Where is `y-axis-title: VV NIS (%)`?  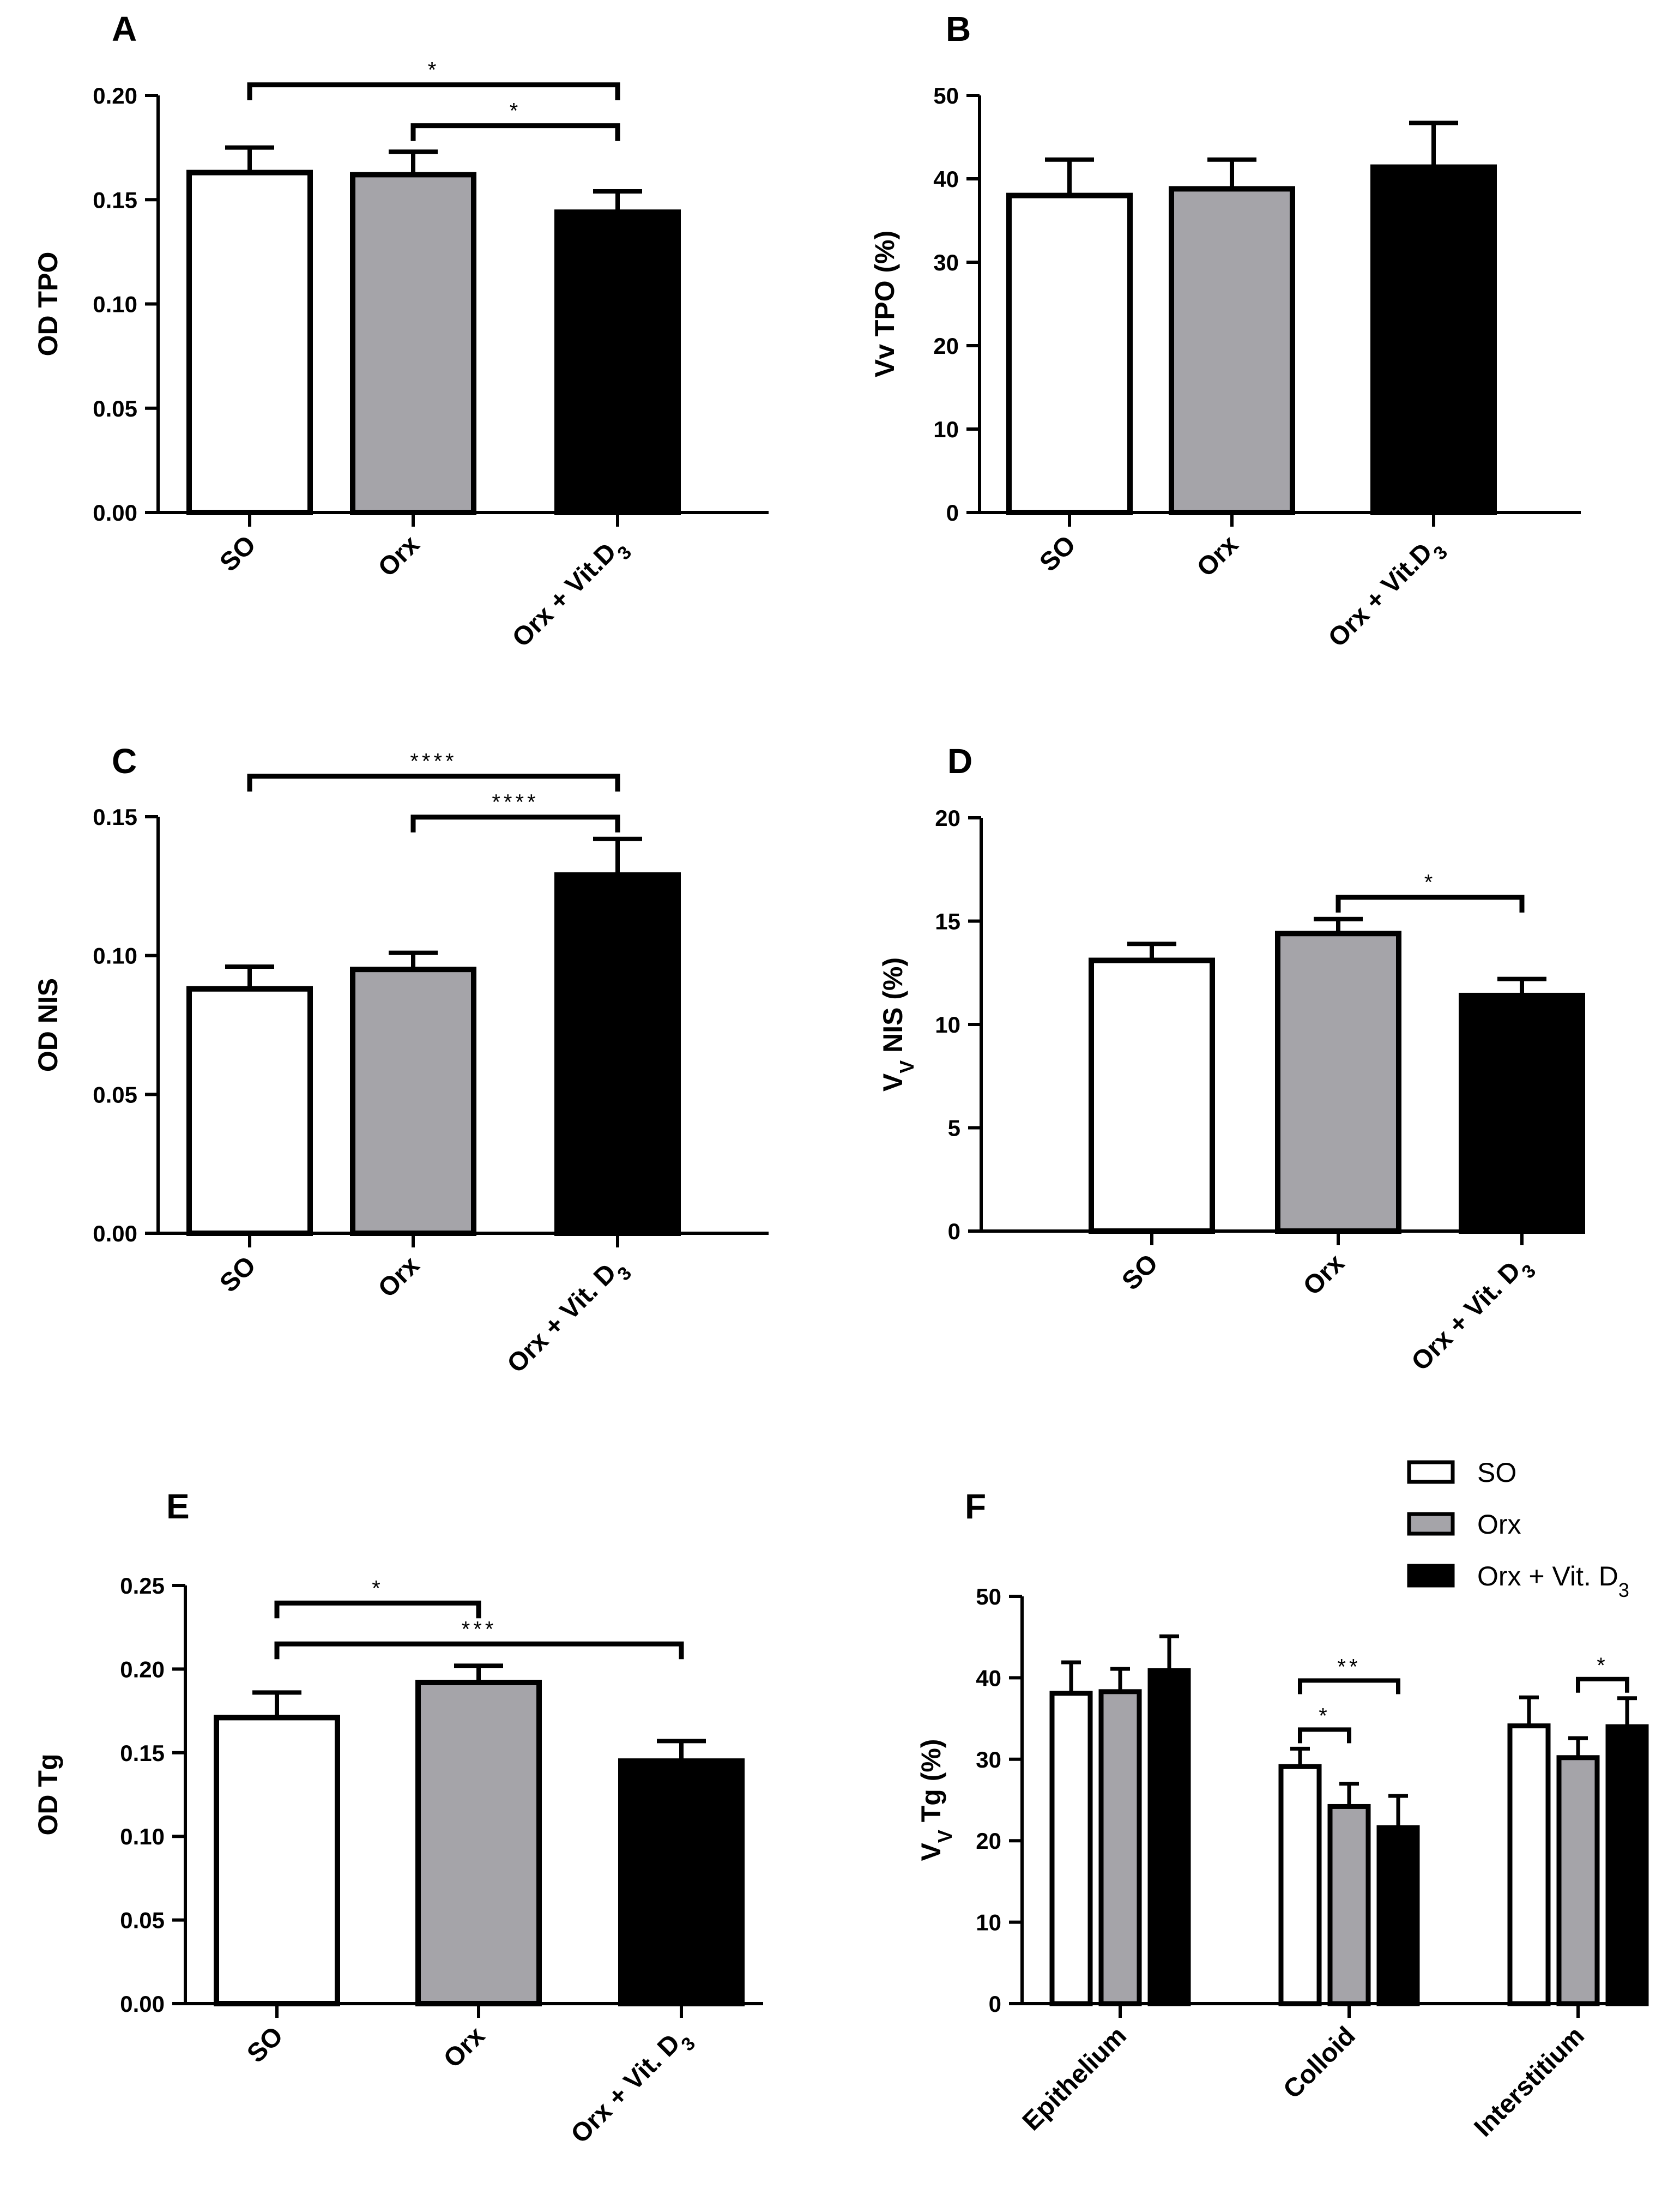
y-axis-title: VV NIS (%) is located at coordinates (898, 1024).